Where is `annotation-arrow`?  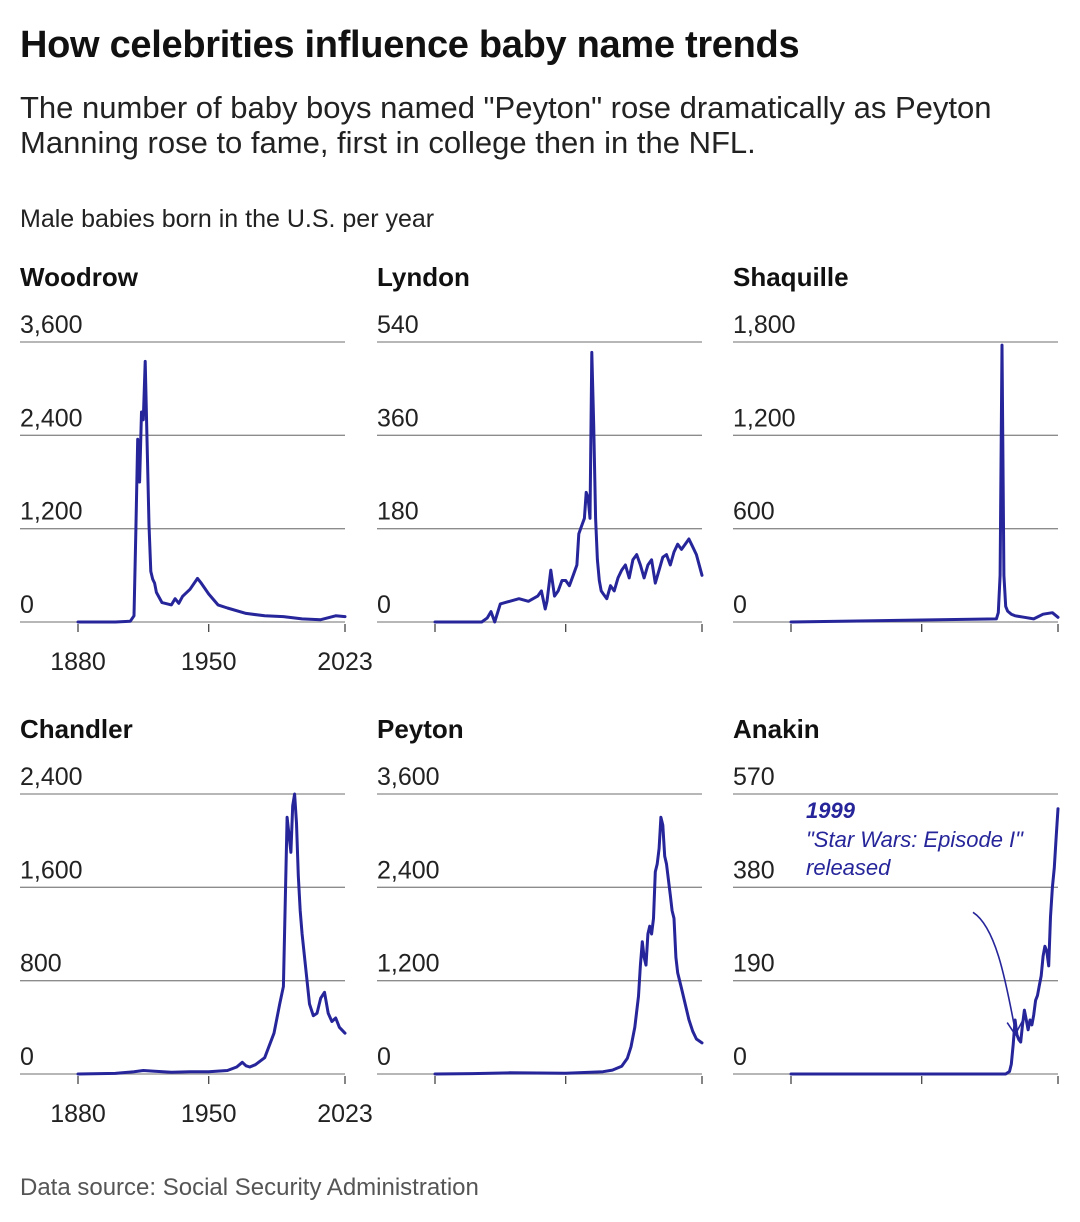 annotation-arrow is located at coordinates (994, 971).